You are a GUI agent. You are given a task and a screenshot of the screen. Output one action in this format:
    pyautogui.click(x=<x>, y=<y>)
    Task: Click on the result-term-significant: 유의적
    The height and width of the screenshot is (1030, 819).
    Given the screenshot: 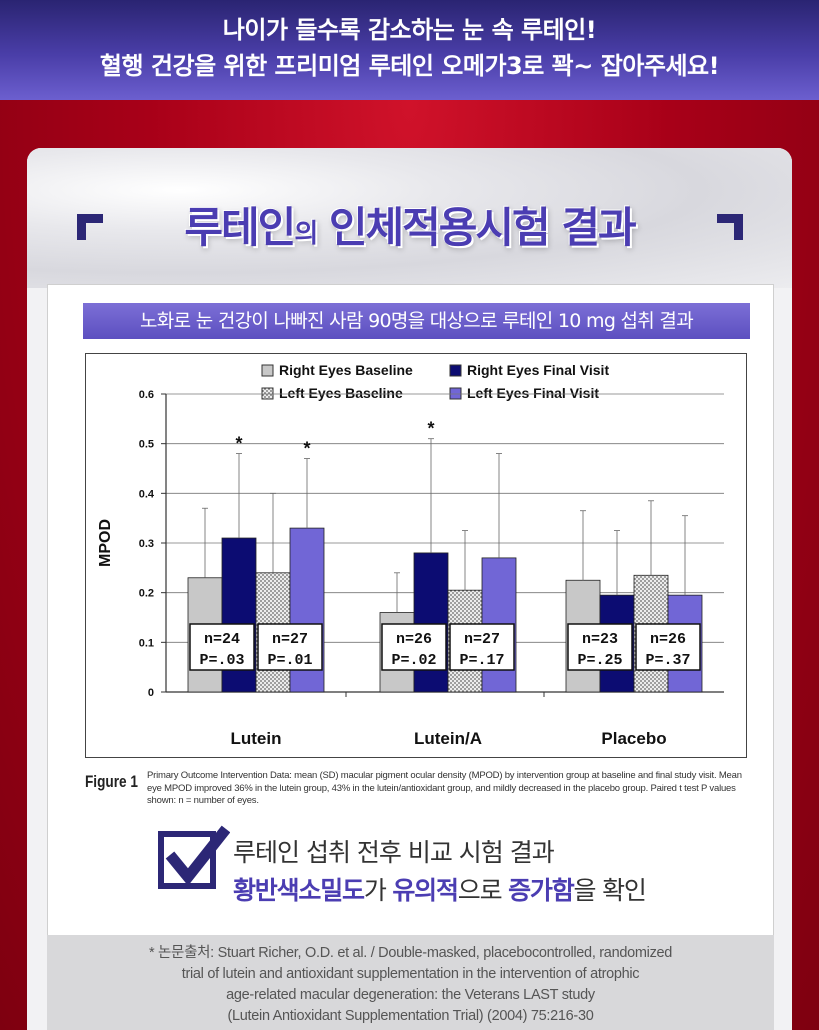 What is the action you would take?
    pyautogui.click(x=425, y=890)
    